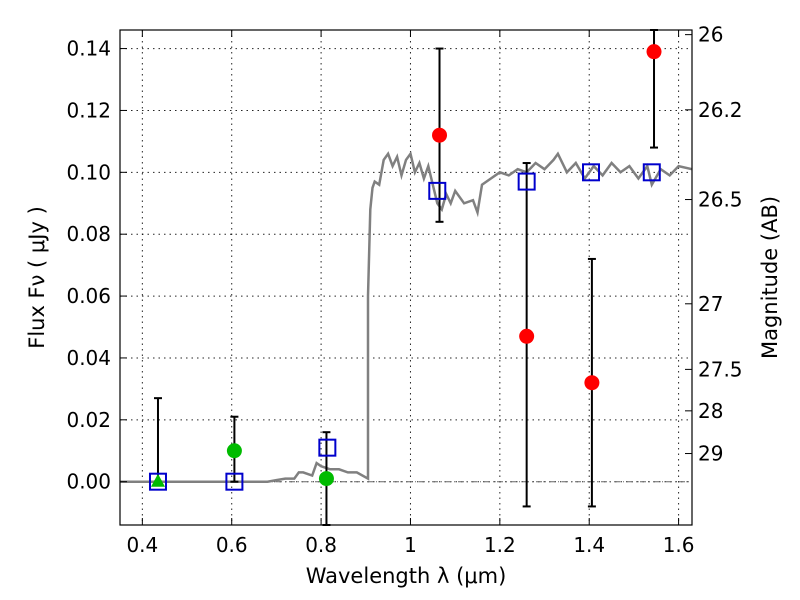 This screenshot has height=600, width=800. Describe the element at coordinates (406, 576) in the screenshot. I see `x-axis-label: Wavelength λ (μm)` at that location.